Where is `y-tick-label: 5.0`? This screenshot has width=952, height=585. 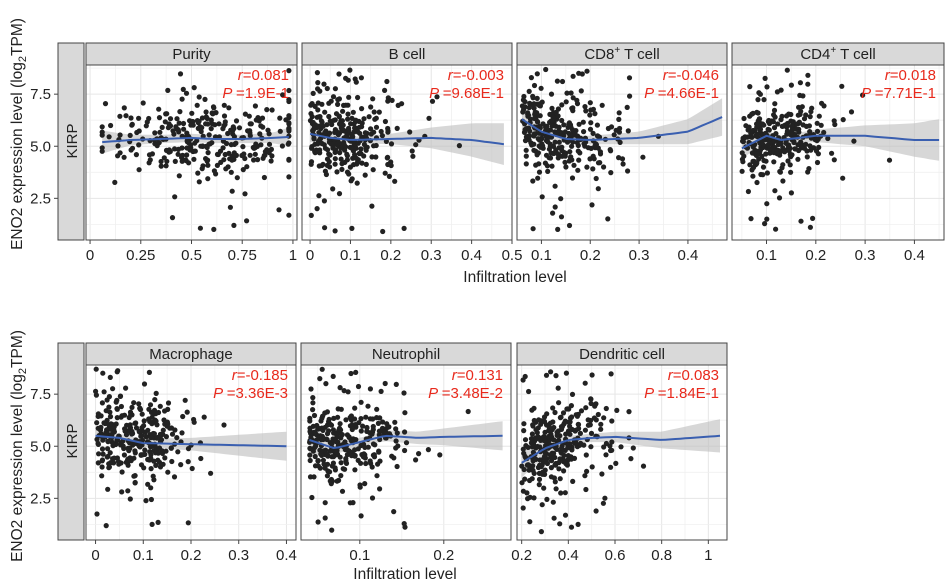
y-tick-label: 5.0 is located at coordinates (40, 446).